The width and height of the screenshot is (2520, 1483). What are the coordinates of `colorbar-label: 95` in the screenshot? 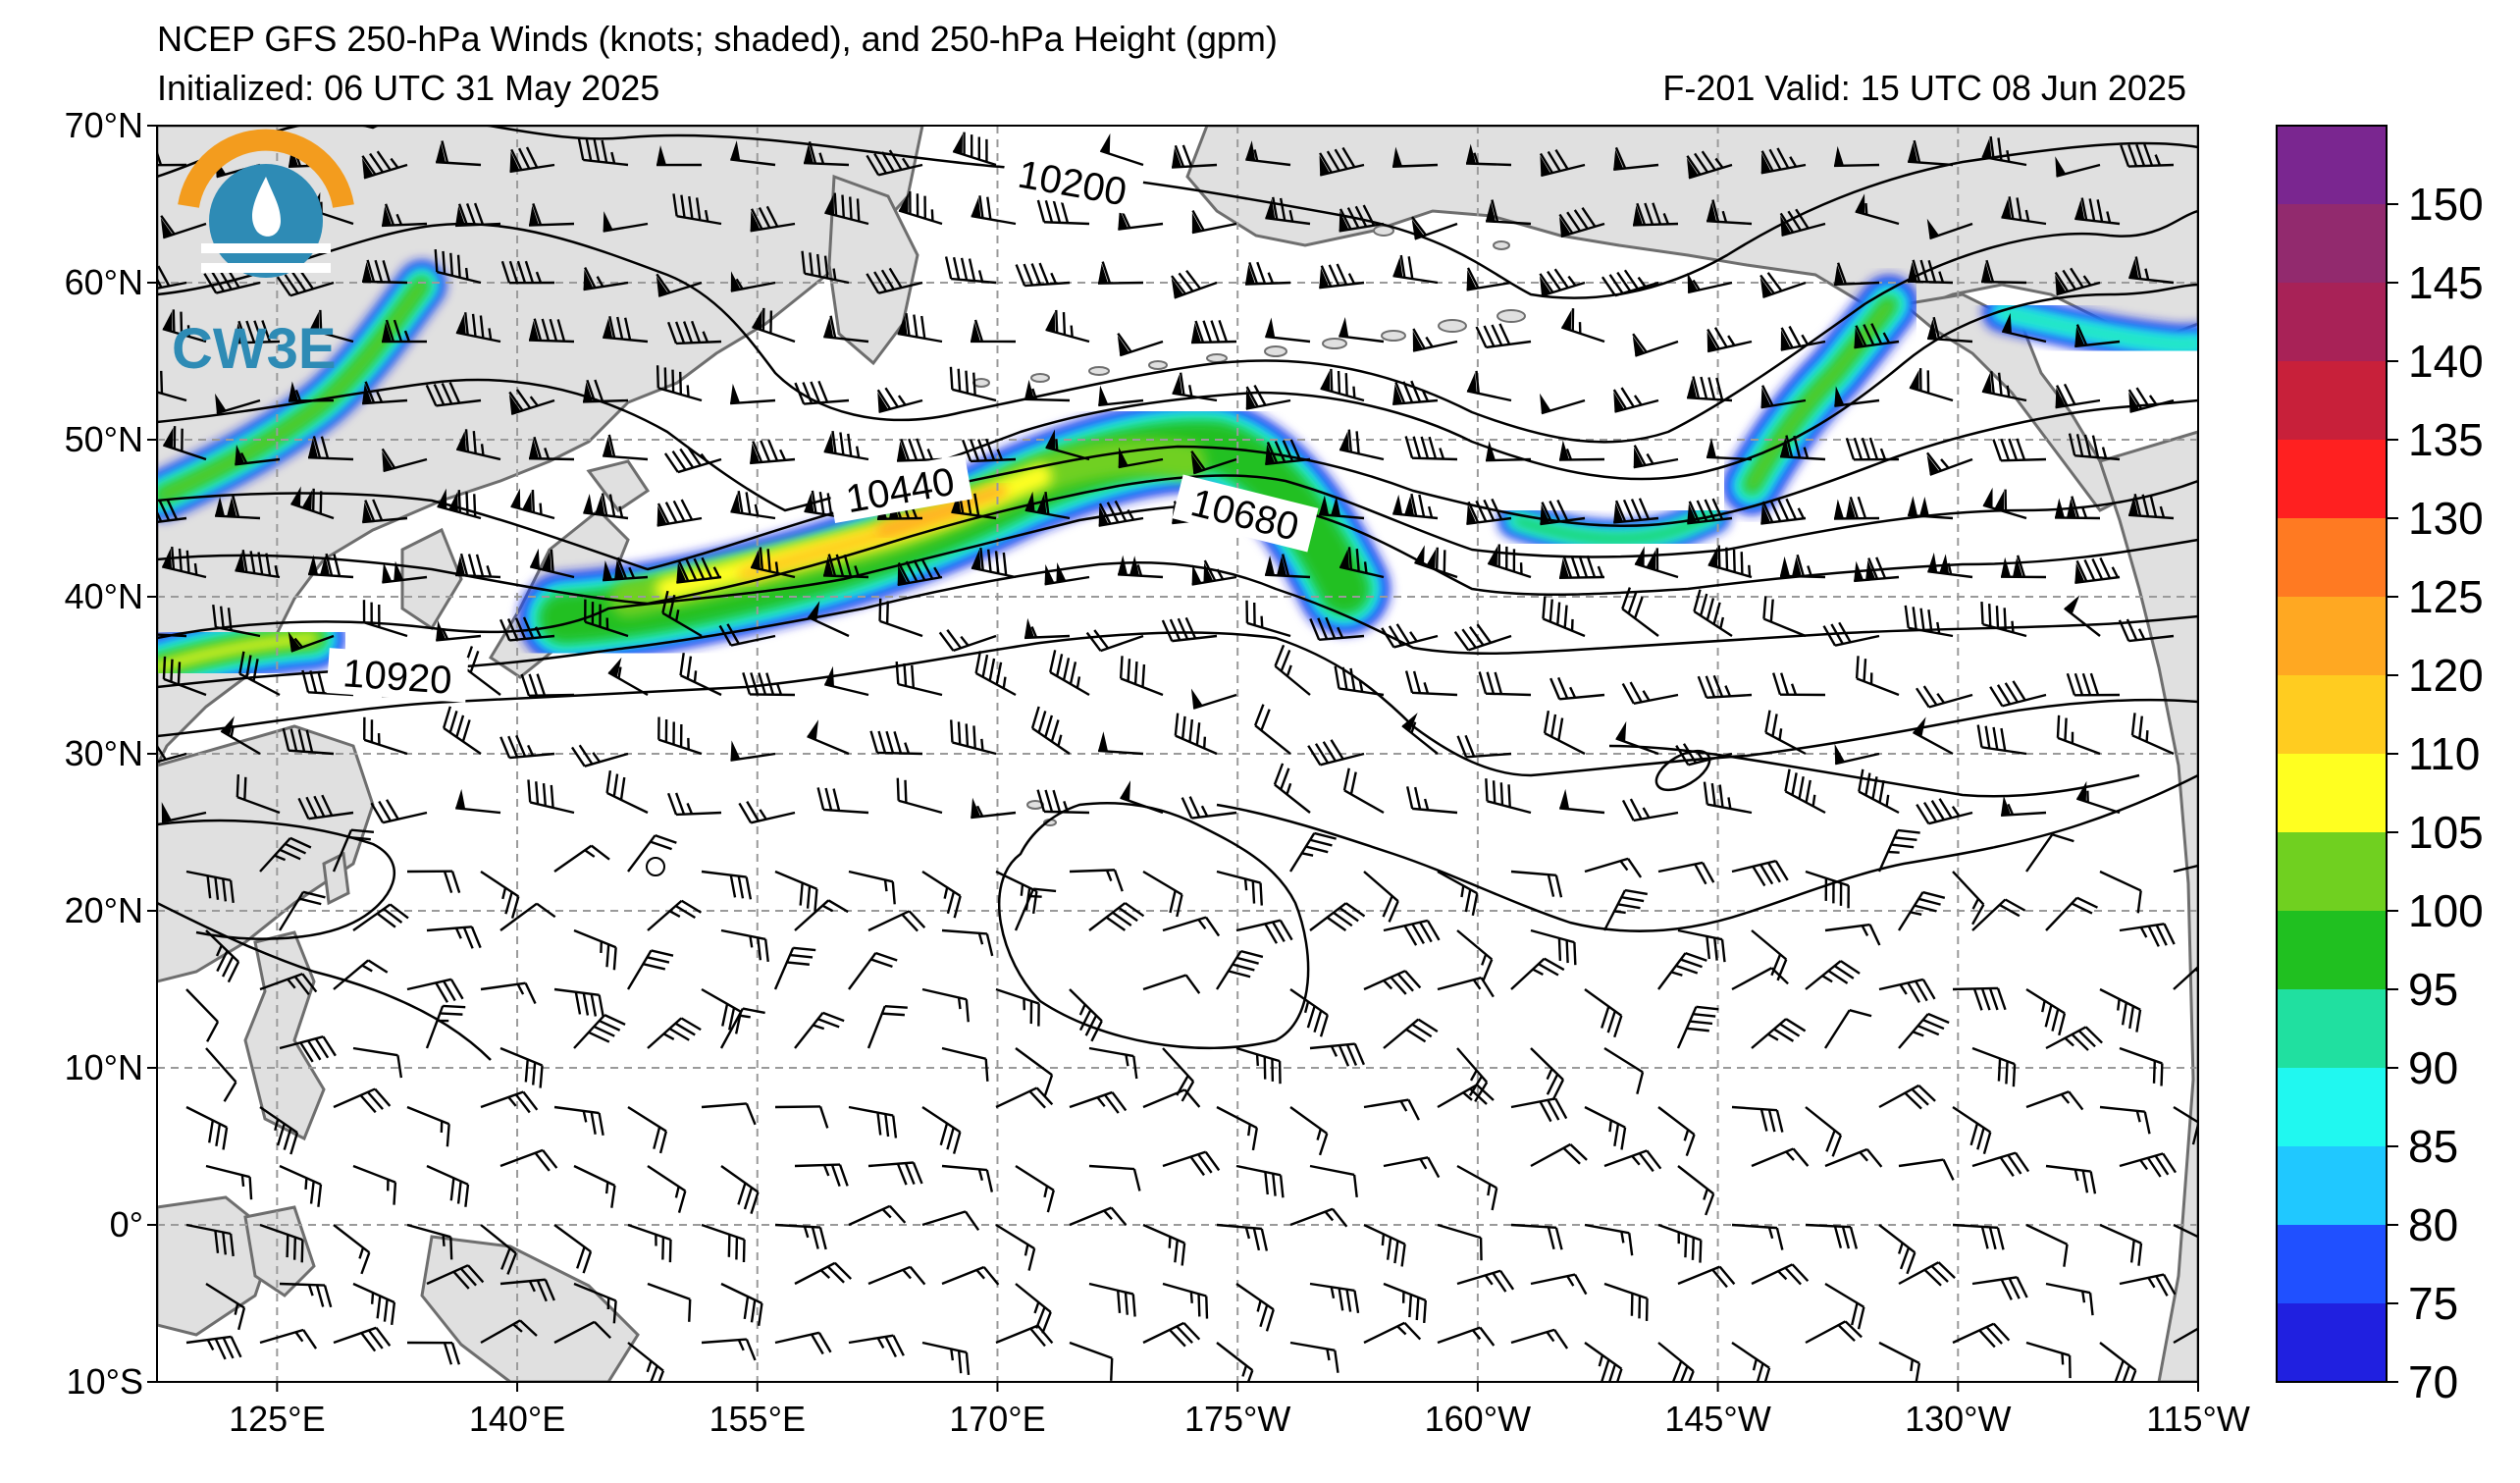 It's located at (2433, 990).